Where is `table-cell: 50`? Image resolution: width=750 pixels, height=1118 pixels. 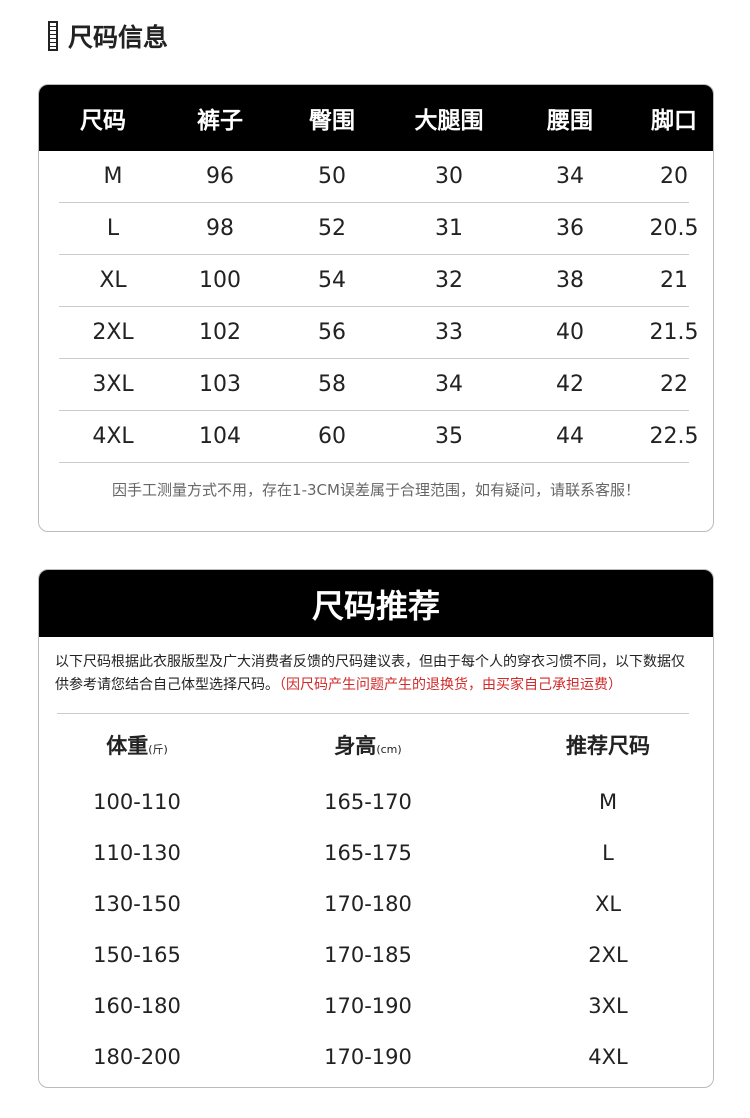 table-cell: 50 is located at coordinates (332, 176).